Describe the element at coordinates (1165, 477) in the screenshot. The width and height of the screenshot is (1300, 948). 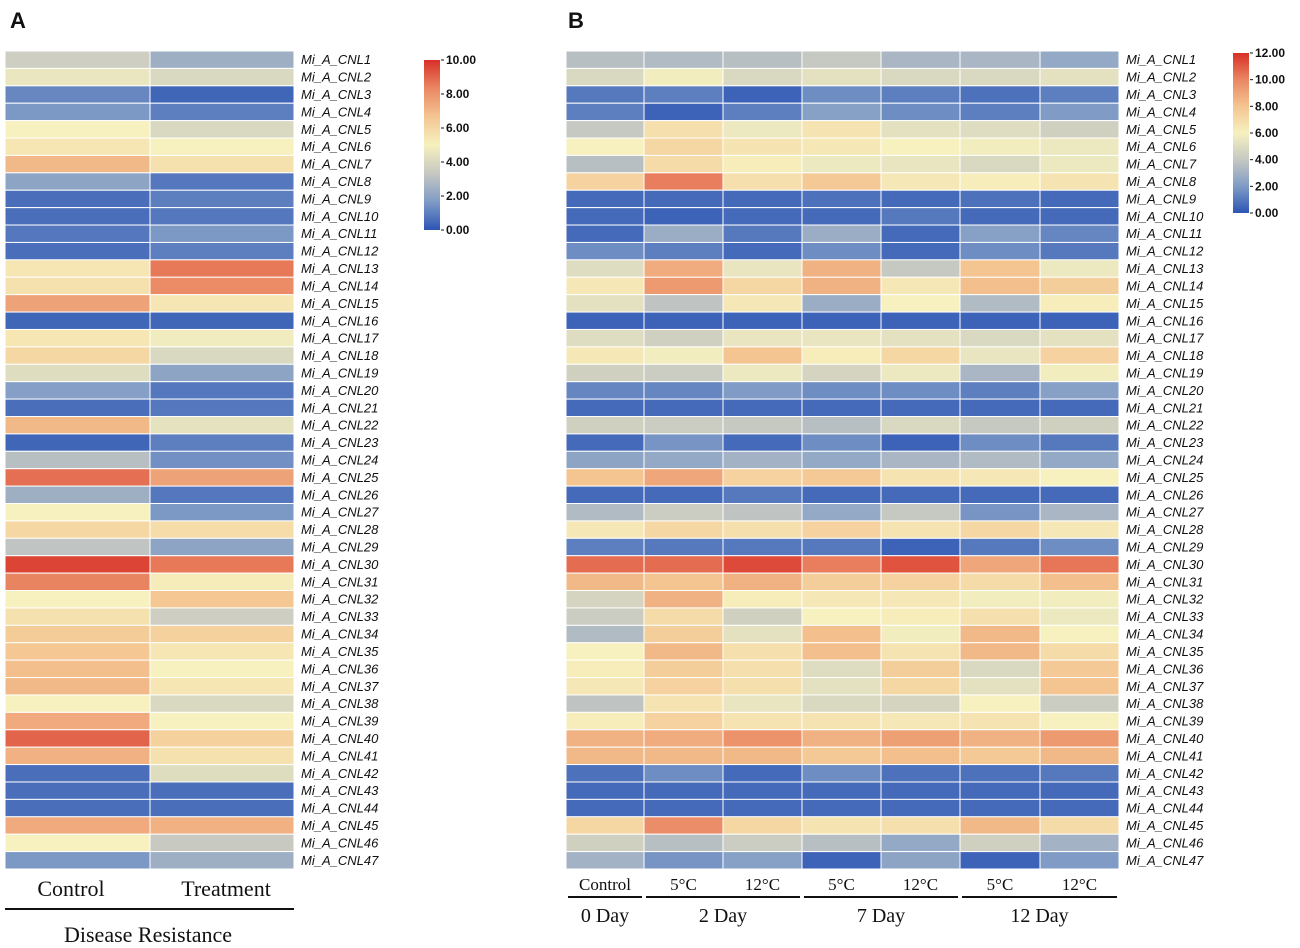
I see `gene-label: Mi_A_CNL25` at that location.